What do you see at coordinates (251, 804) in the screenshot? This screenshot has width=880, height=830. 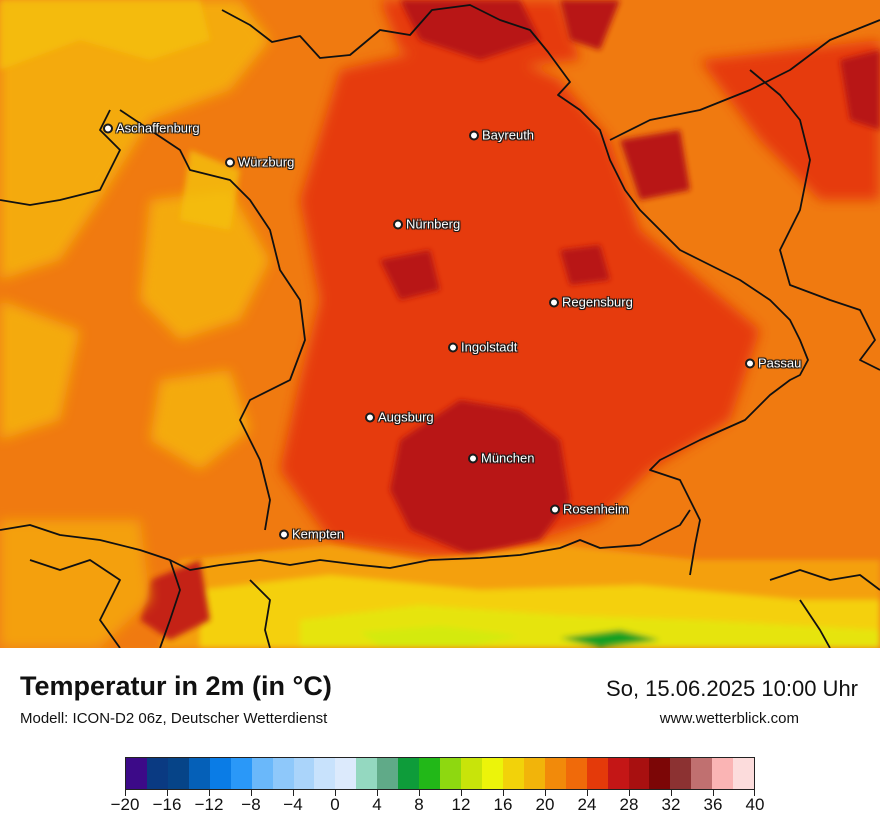 I see `colorbar-tick-label: −8` at bounding box center [251, 804].